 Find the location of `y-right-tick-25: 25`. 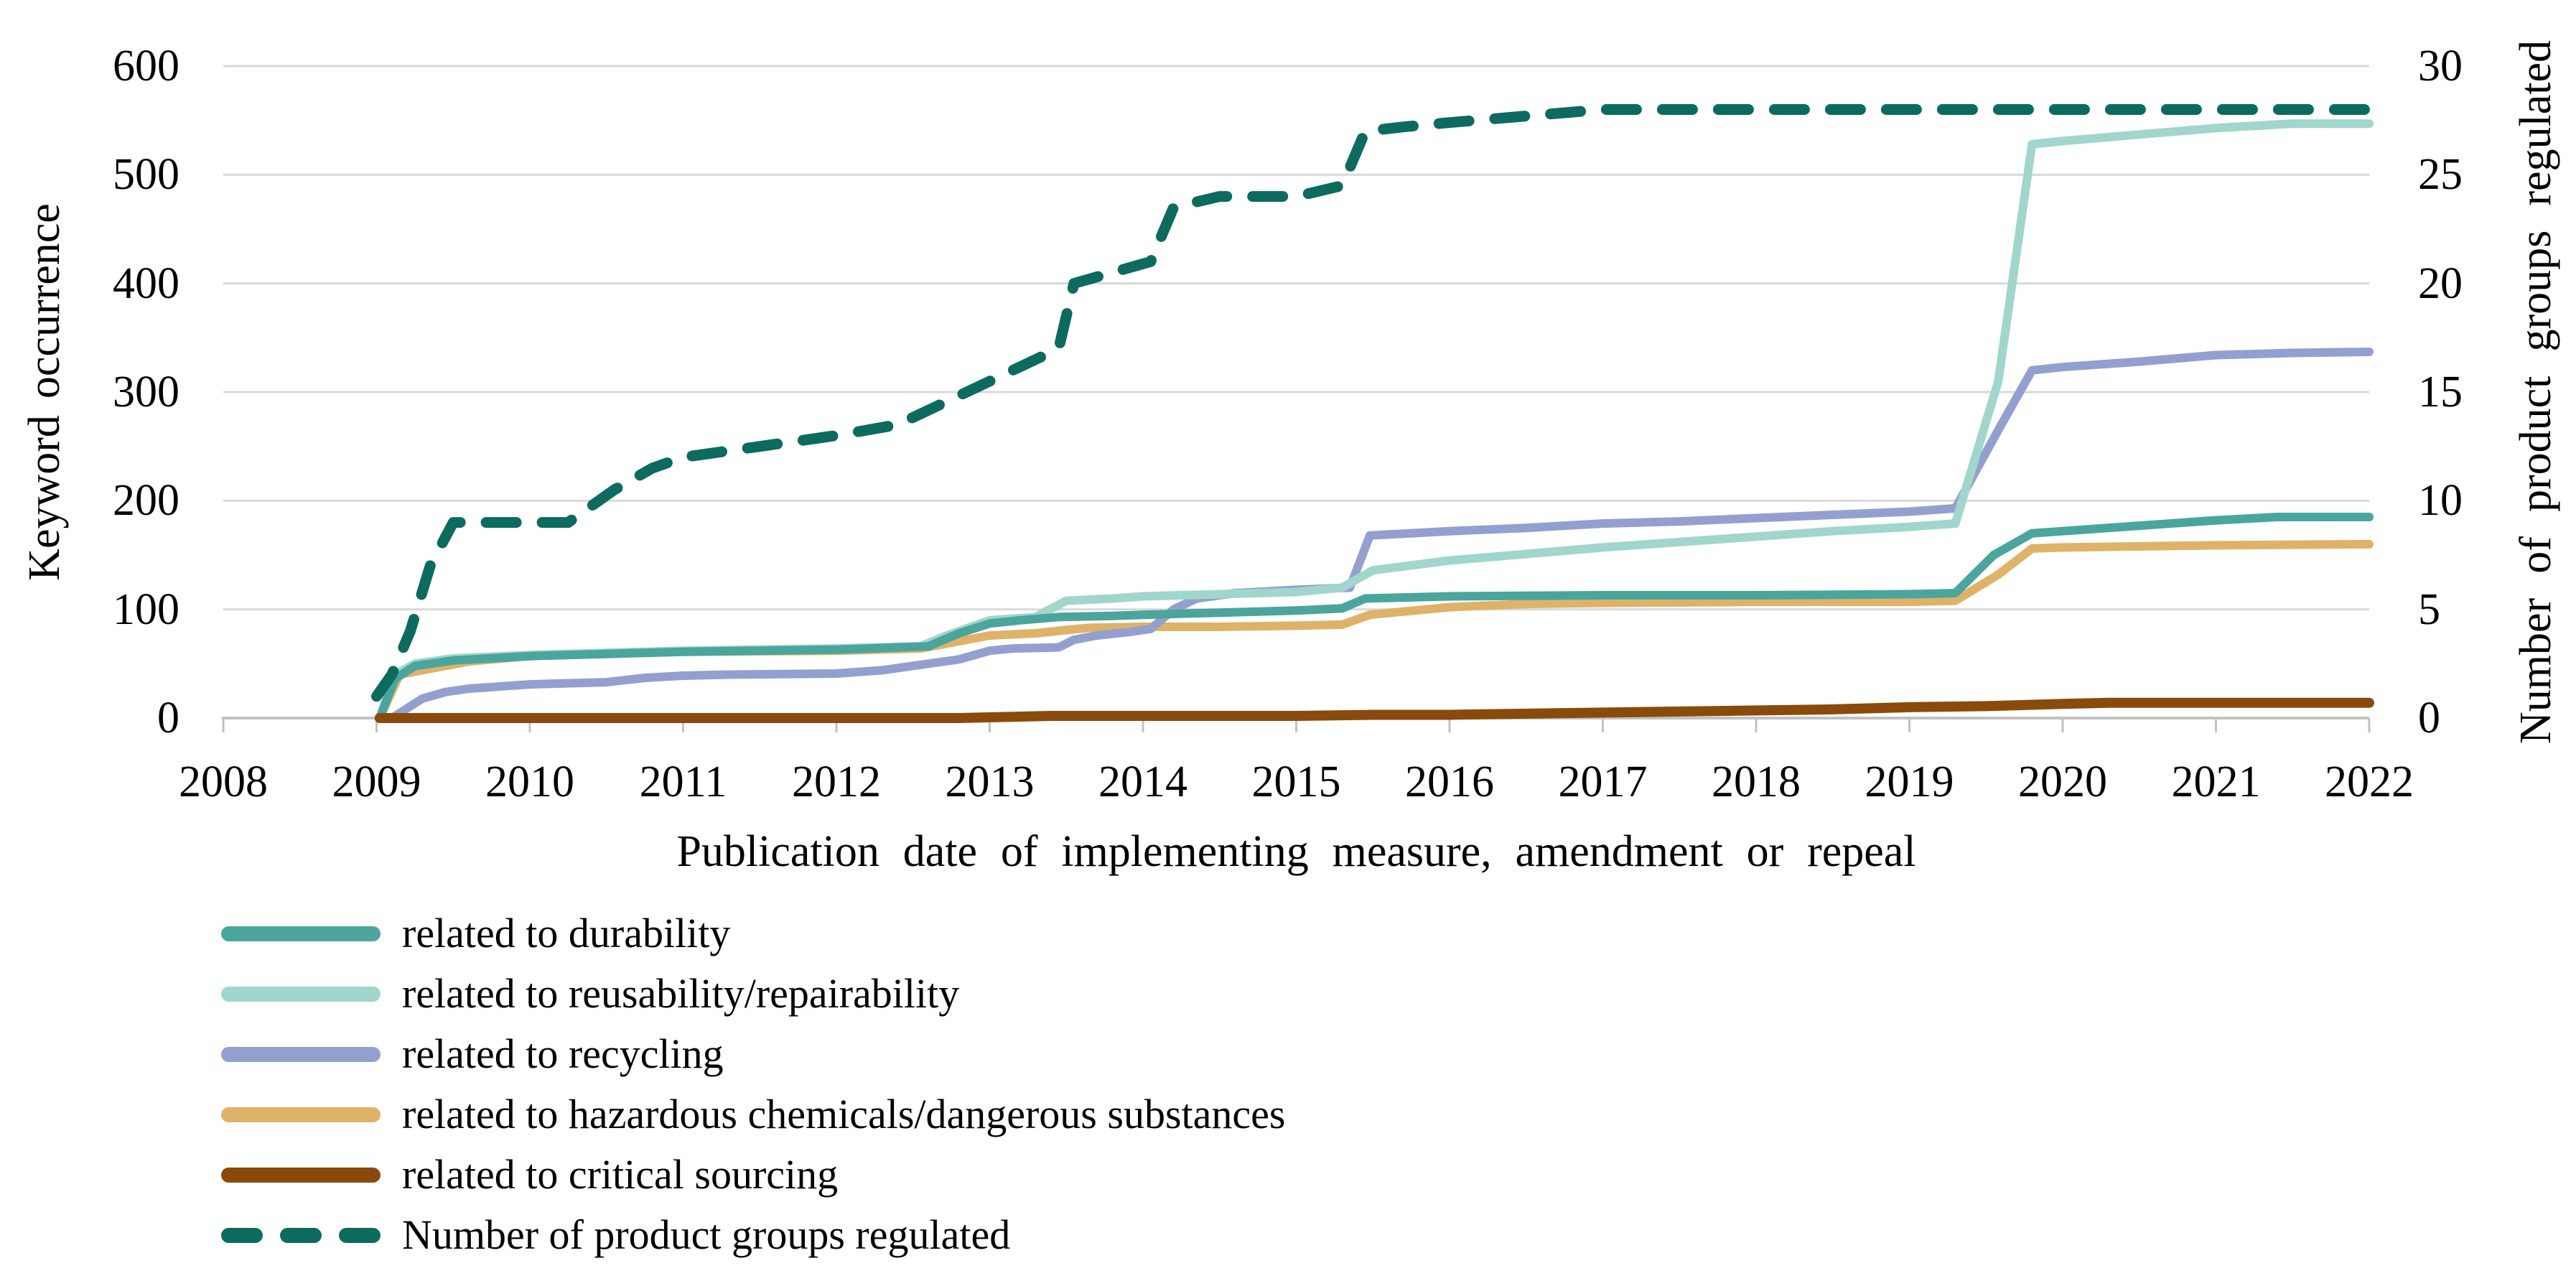

y-right-tick-25: 25 is located at coordinates (2440, 175).